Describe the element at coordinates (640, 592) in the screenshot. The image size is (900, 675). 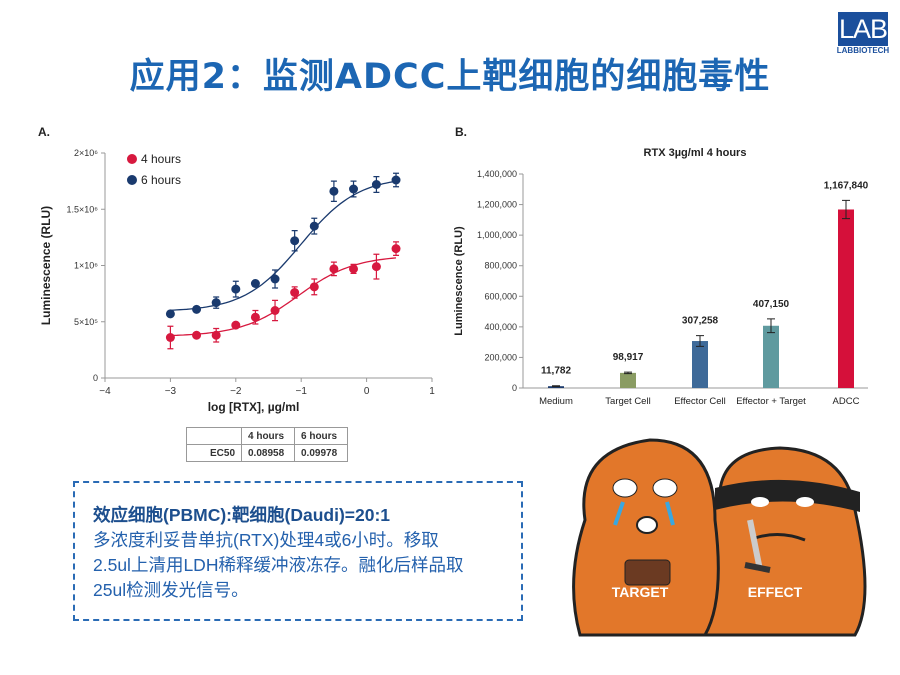
I see `target-label: TARGET` at that location.